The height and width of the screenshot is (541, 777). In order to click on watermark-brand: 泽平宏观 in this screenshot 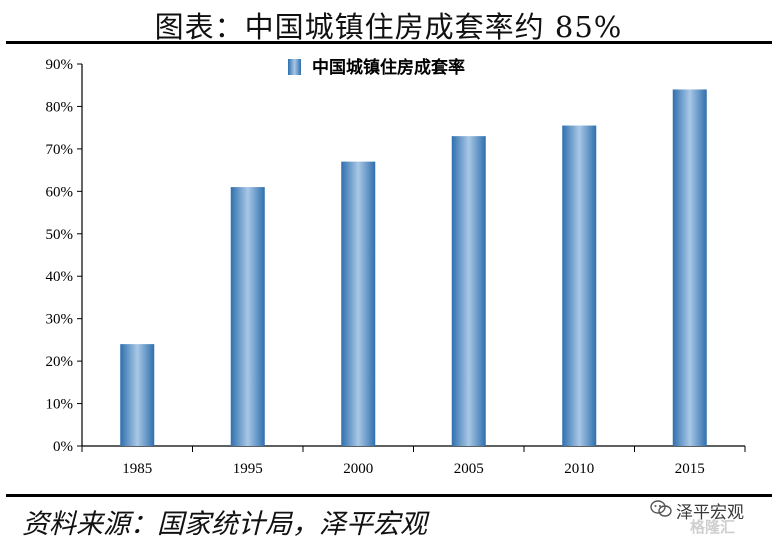, I will do `click(710, 513)`.